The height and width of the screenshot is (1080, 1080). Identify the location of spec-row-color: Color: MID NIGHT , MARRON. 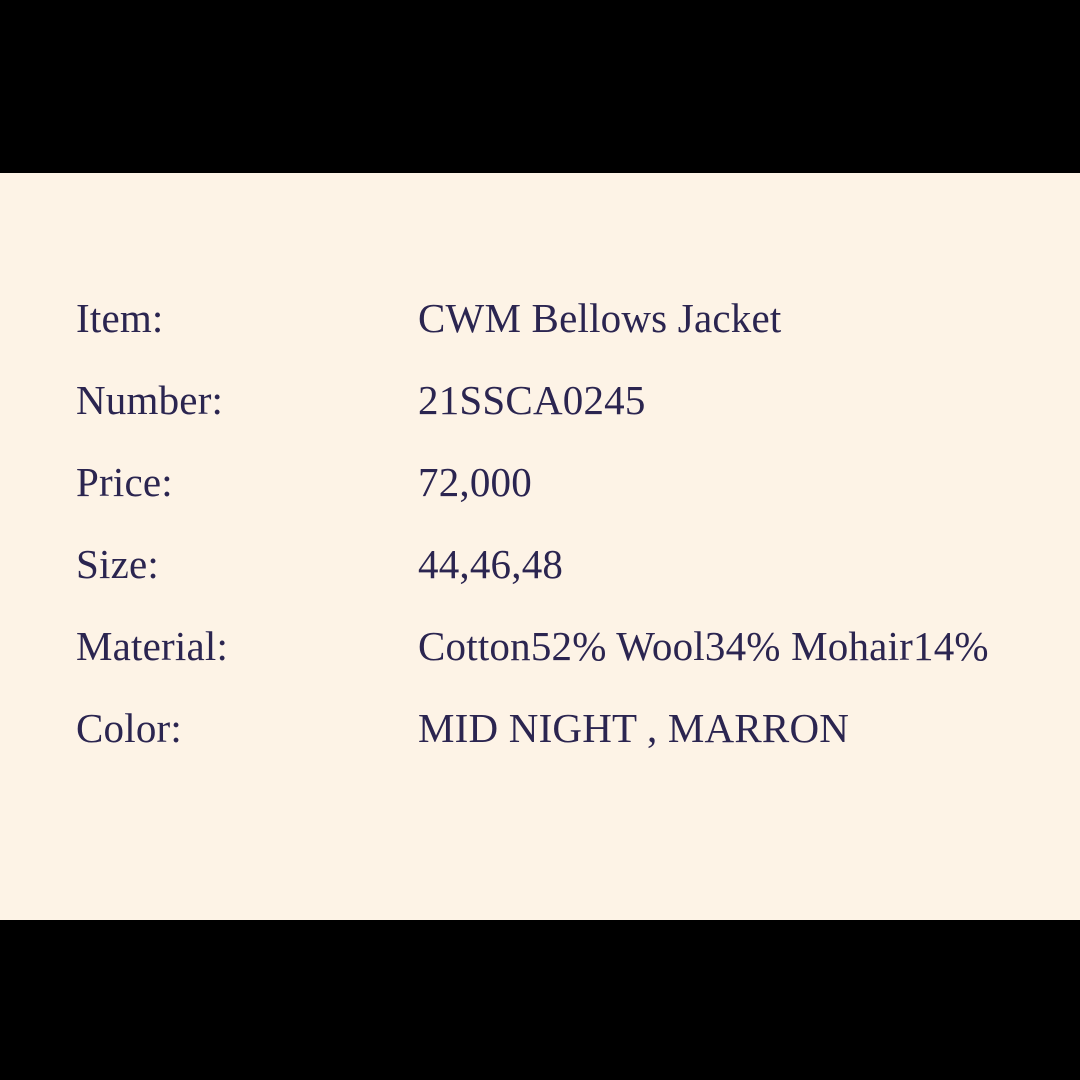
(566, 749).